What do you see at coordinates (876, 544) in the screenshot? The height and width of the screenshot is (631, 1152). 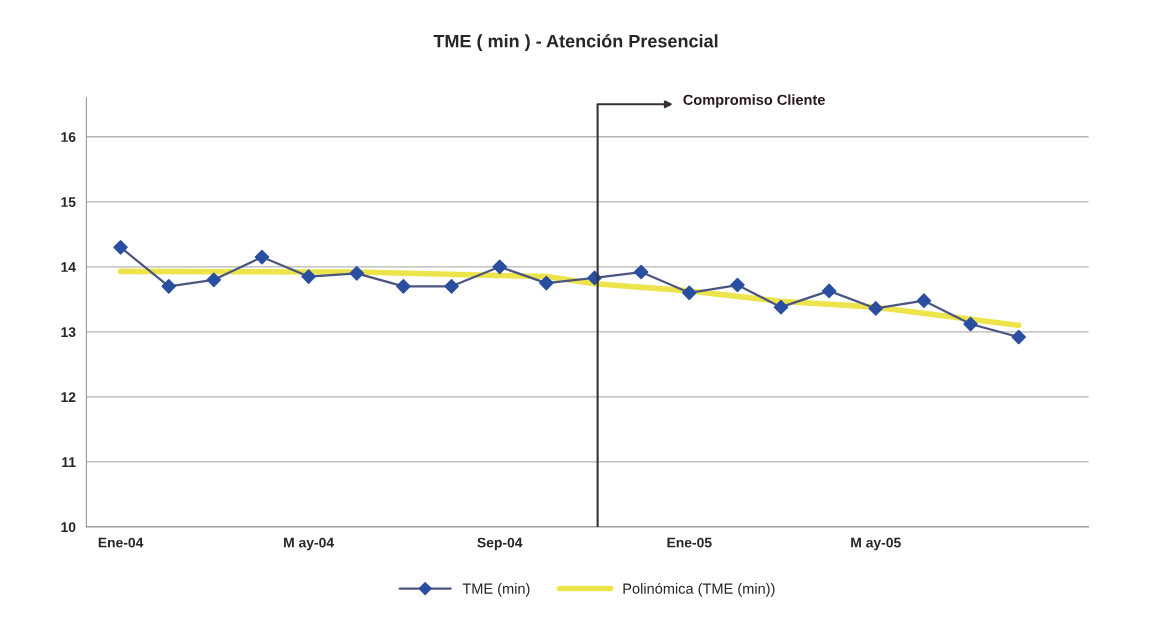 I see `x-tick-label: M ay-05` at bounding box center [876, 544].